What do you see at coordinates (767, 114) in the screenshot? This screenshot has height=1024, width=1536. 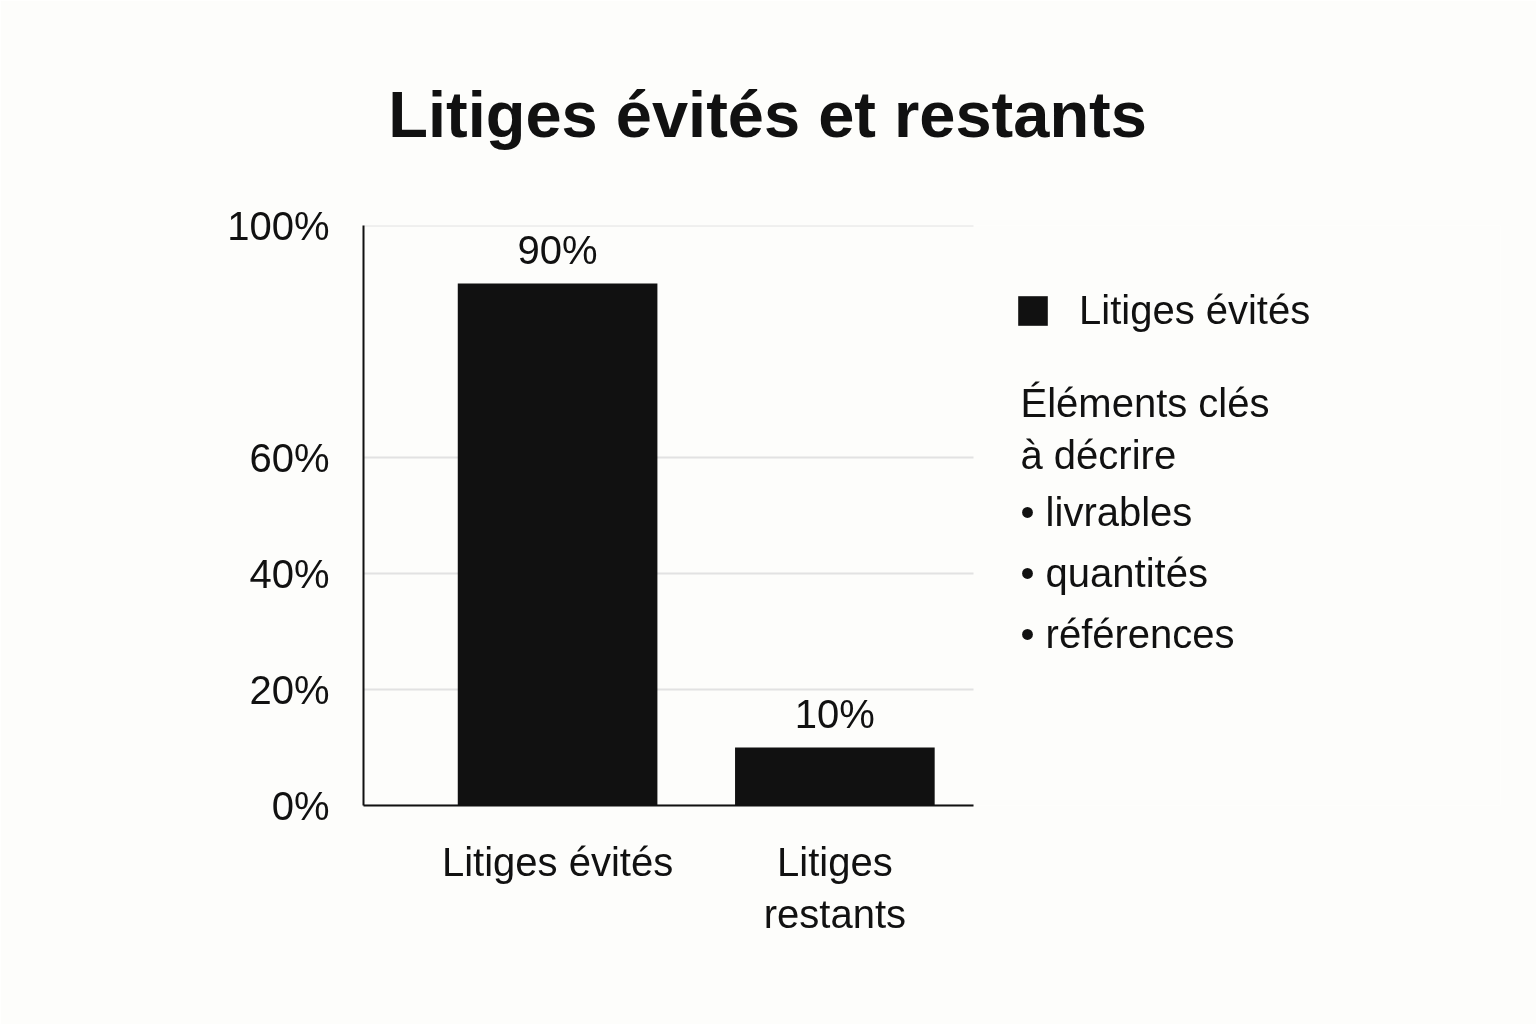 I see `chart-title: Litiges évités et restants` at bounding box center [767, 114].